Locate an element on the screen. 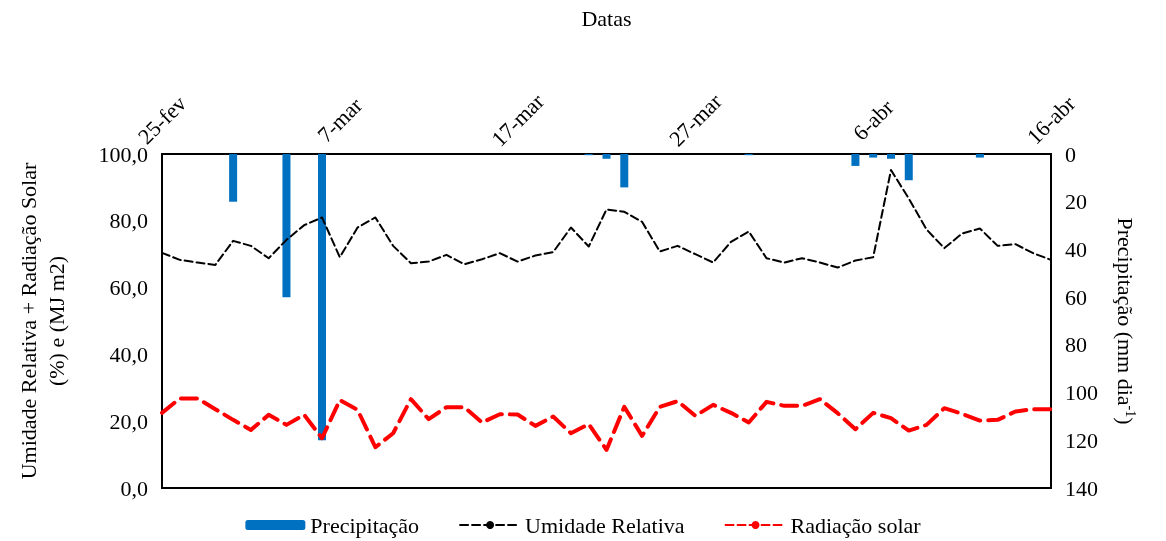 The width and height of the screenshot is (1166, 541). y-tick-label: 0,0 is located at coordinates (134, 488).